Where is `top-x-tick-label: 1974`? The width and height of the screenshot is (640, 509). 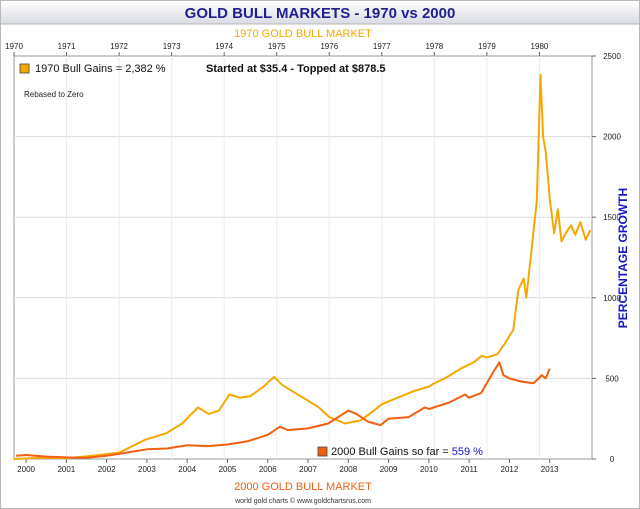 top-x-tick-label: 1974 is located at coordinates (224, 46).